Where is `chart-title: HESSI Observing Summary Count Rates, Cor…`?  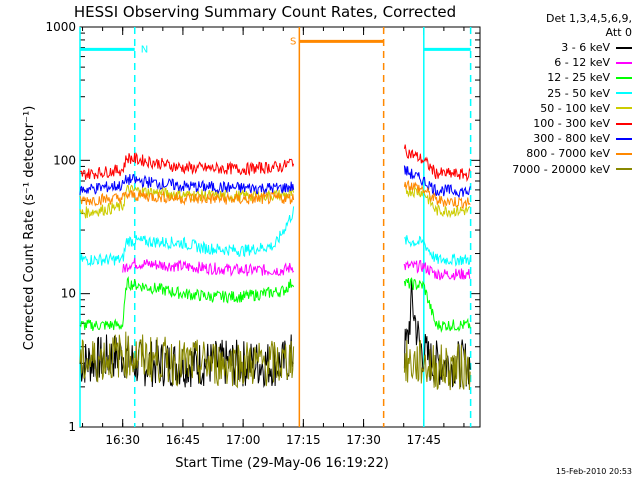 chart-title: HESSI Observing Summary Count Rates, Cor… is located at coordinates (265, 12).